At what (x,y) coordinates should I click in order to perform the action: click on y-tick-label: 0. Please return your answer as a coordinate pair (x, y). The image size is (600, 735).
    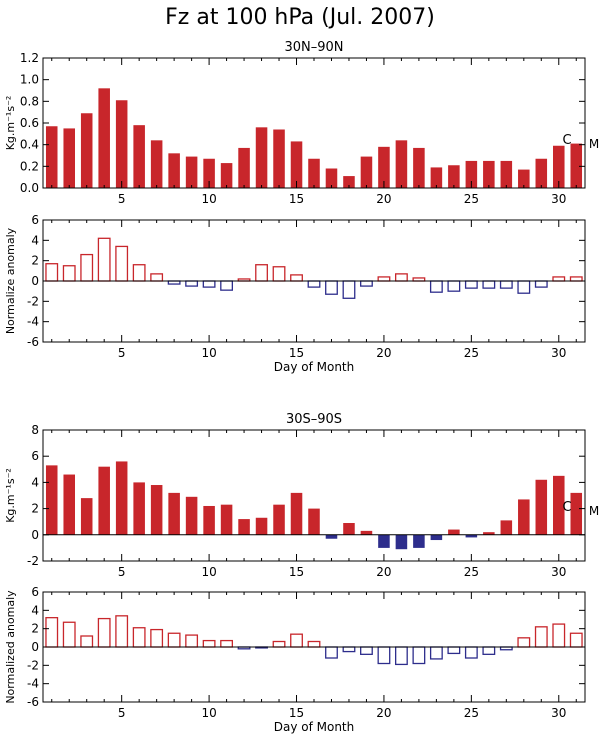
    Looking at the image, I should click on (35, 647).